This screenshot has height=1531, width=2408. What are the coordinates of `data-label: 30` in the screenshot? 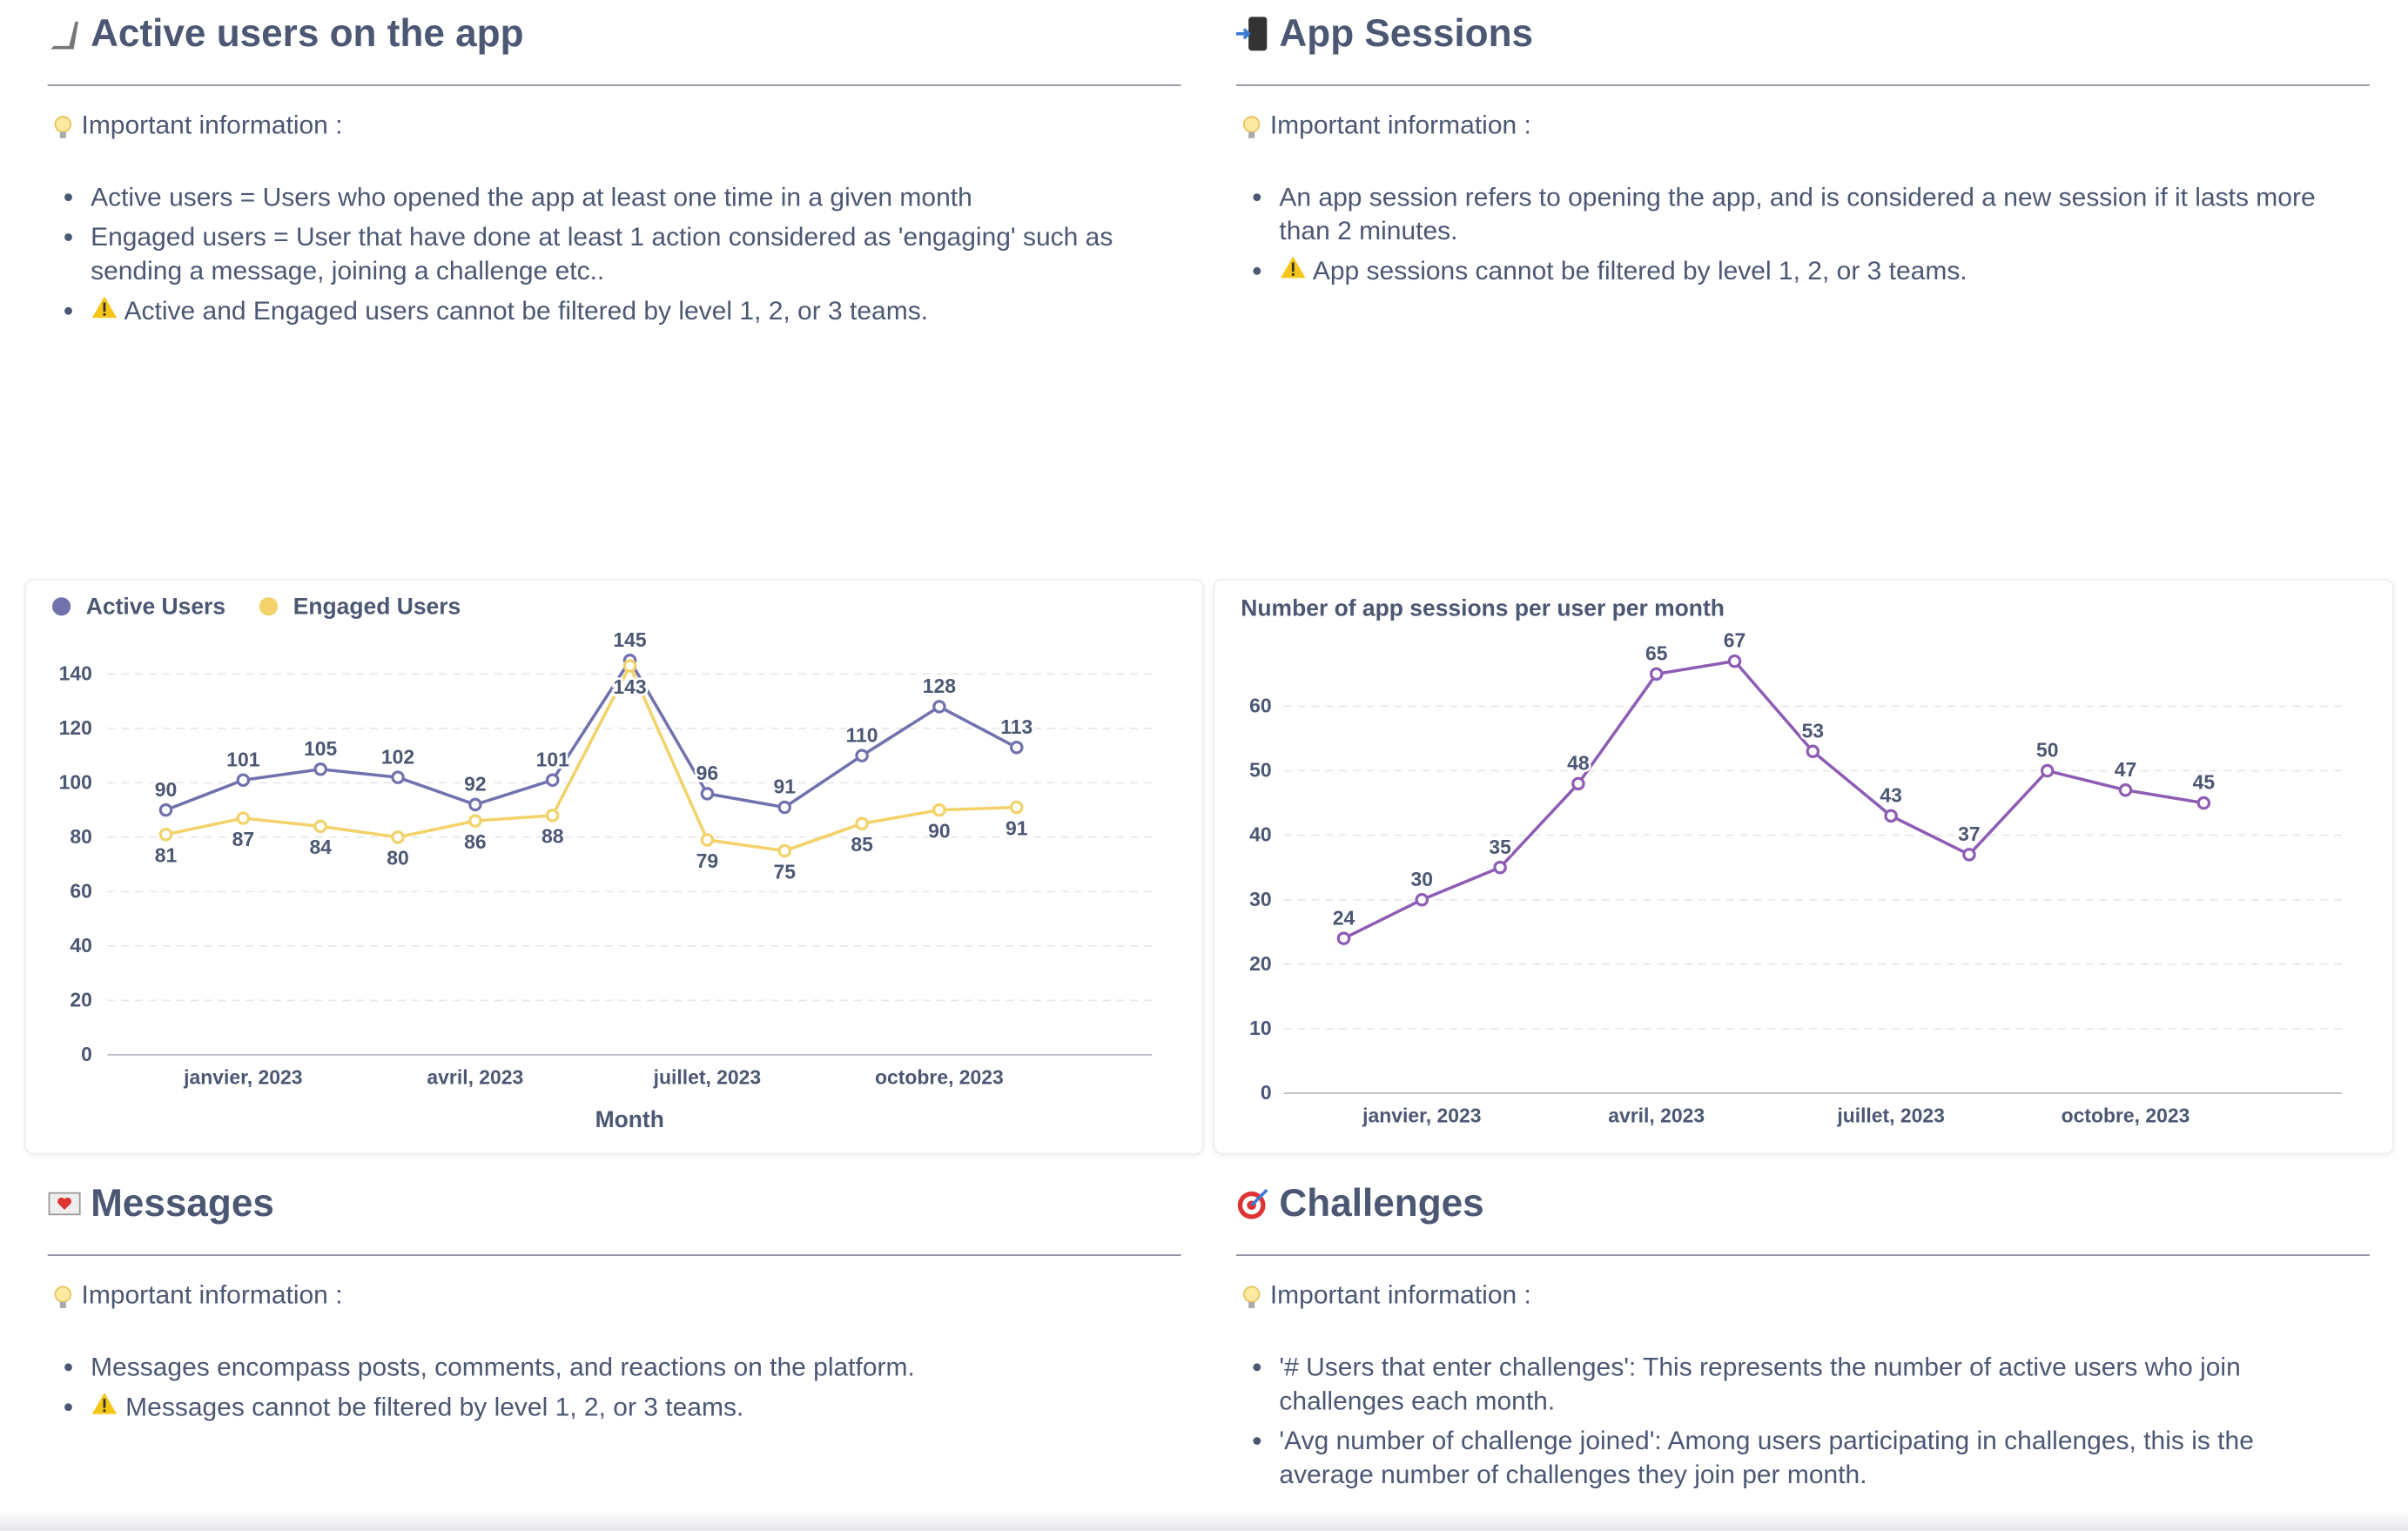 It's located at (1422, 879).